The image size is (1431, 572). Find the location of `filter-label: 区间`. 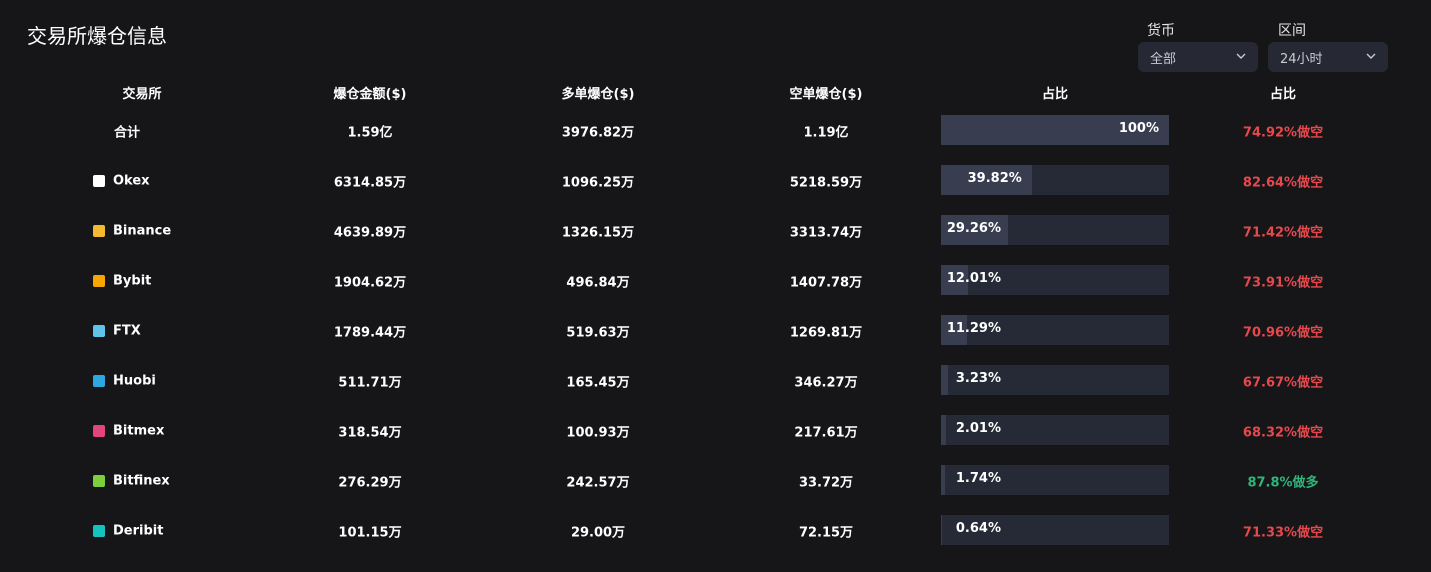

filter-label: 区间 is located at coordinates (1292, 31).